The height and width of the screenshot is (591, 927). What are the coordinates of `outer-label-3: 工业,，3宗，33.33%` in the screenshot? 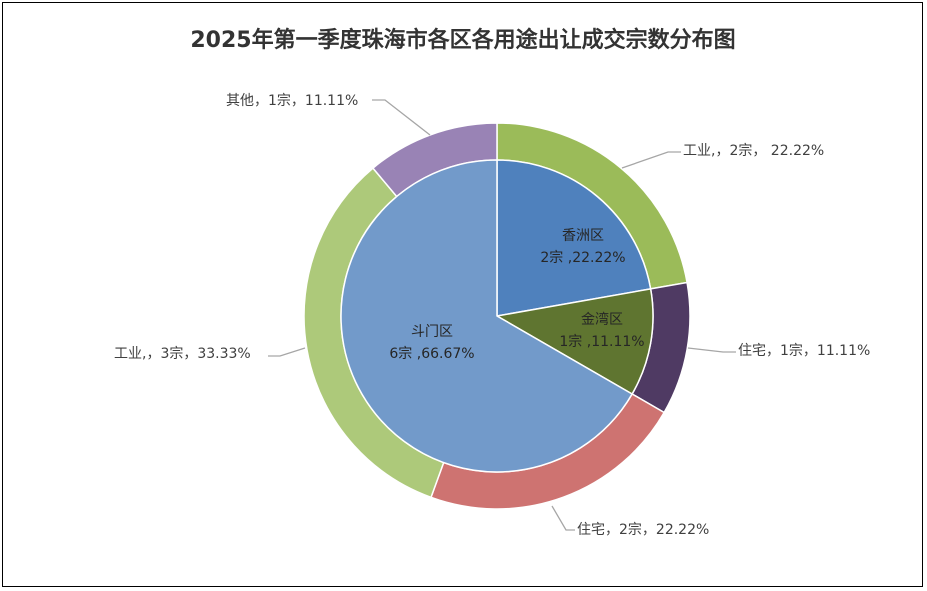 It's located at (182, 354).